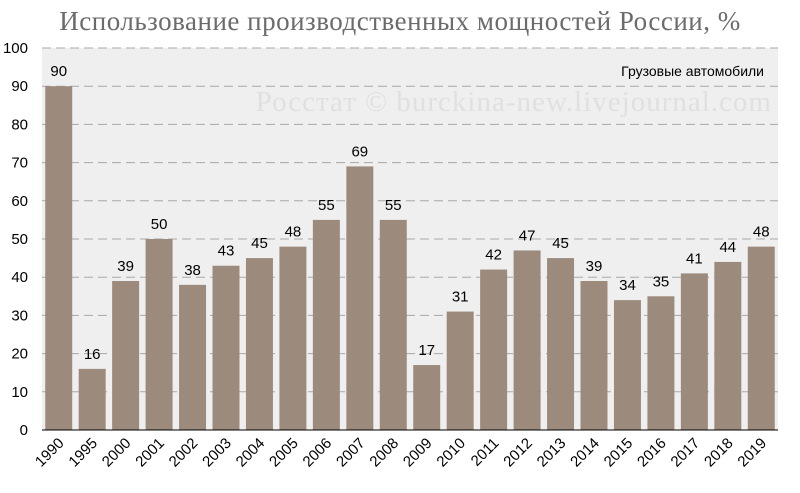 This screenshot has width=800, height=493. What do you see at coordinates (493, 255) in the screenshot?
I see `data-label: 42` at bounding box center [493, 255].